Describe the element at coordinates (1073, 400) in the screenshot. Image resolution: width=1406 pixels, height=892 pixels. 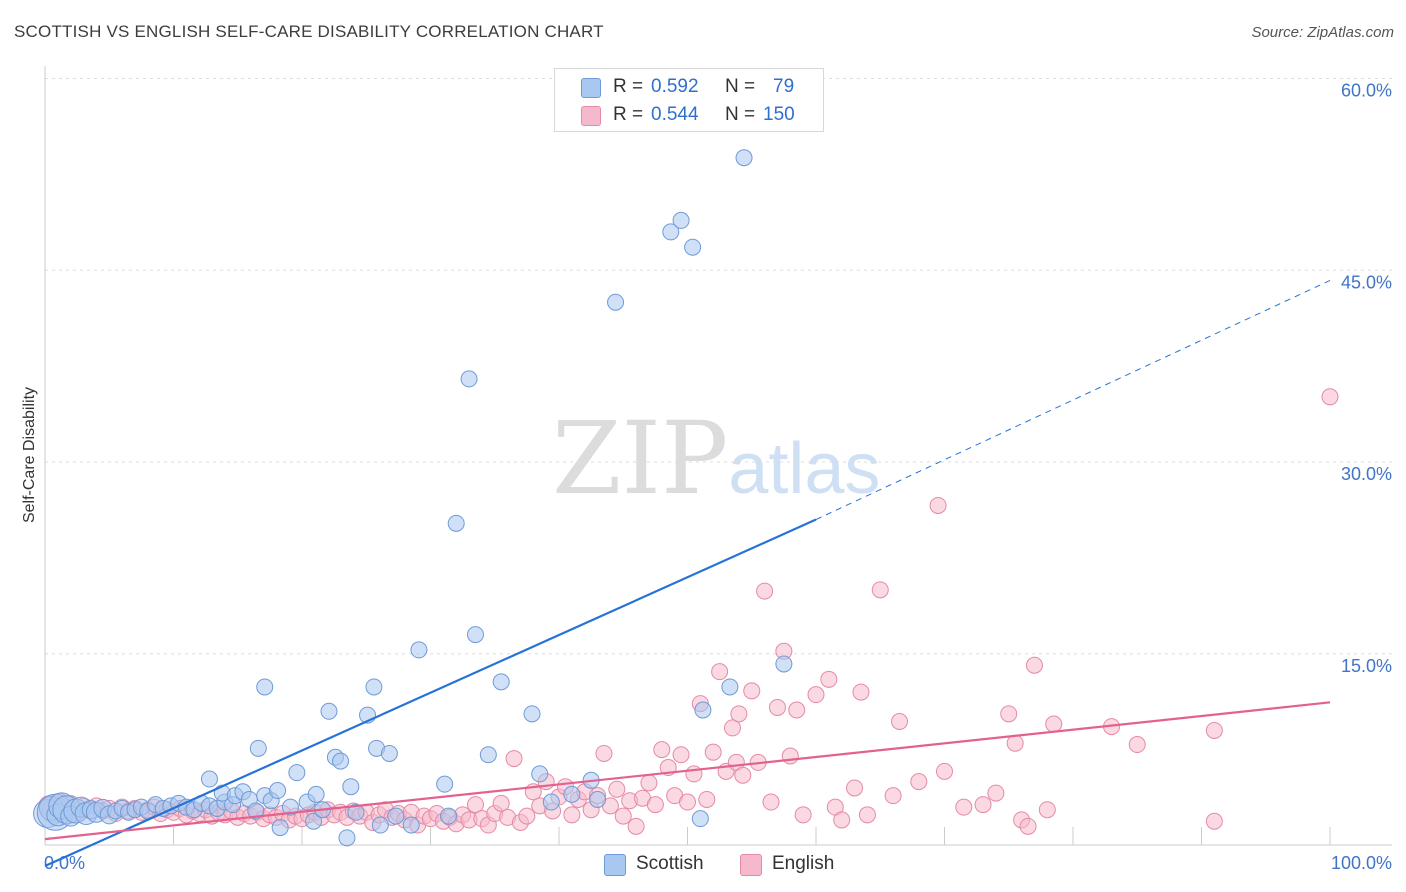
I see `scottish-trend-extension` at that location.